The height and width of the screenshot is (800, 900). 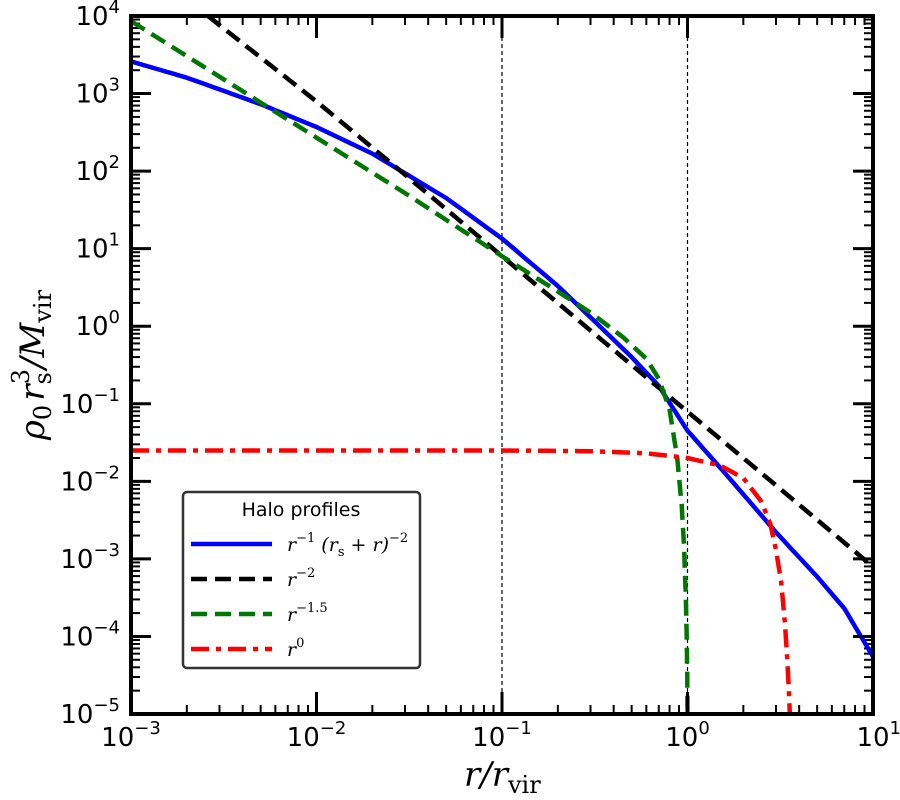 What do you see at coordinates (90, 402) in the screenshot?
I see `y-tick-label: 10⁻¹` at bounding box center [90, 402].